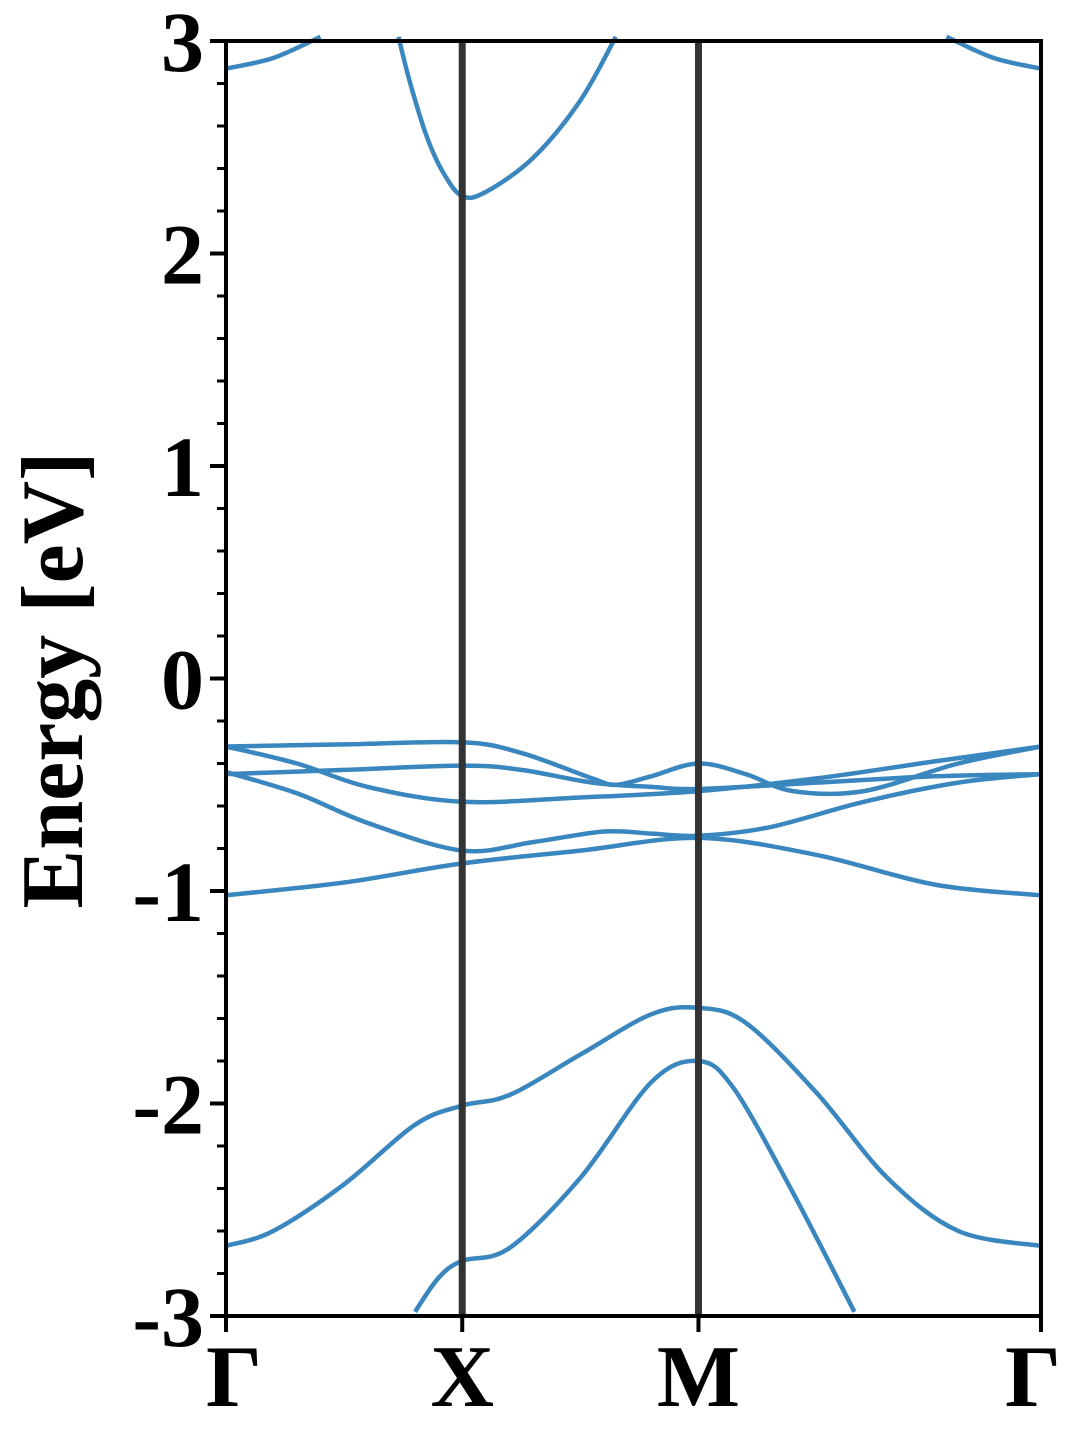  I want to click on y-tick-label: -1, so click(168, 892).